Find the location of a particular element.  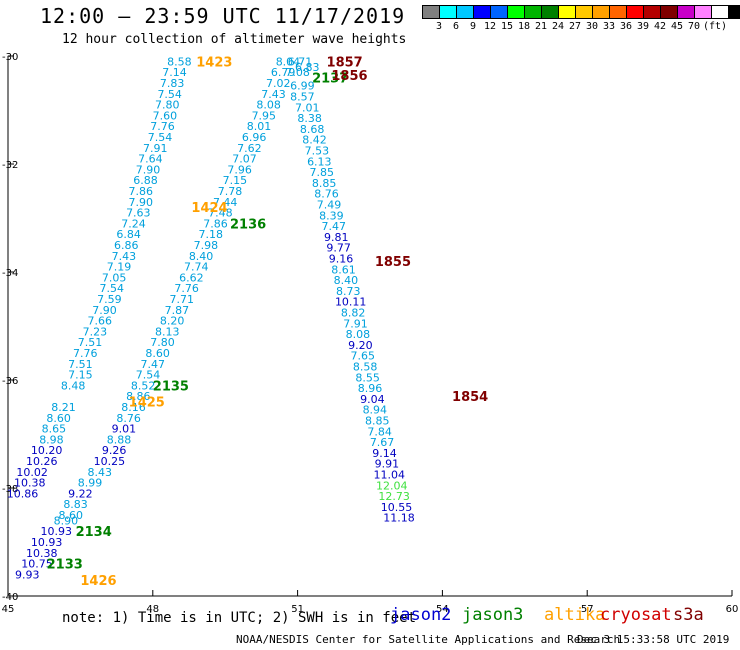

colorbar-label: 27 is located at coordinates (575, 26).